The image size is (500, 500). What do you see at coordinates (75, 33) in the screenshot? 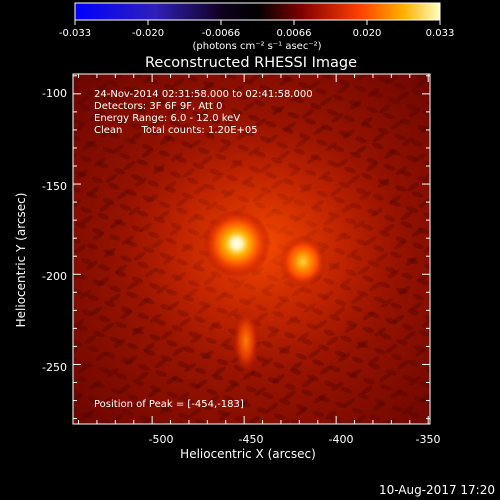
I see `colorbar-tick-label: -0.033` at bounding box center [75, 33].